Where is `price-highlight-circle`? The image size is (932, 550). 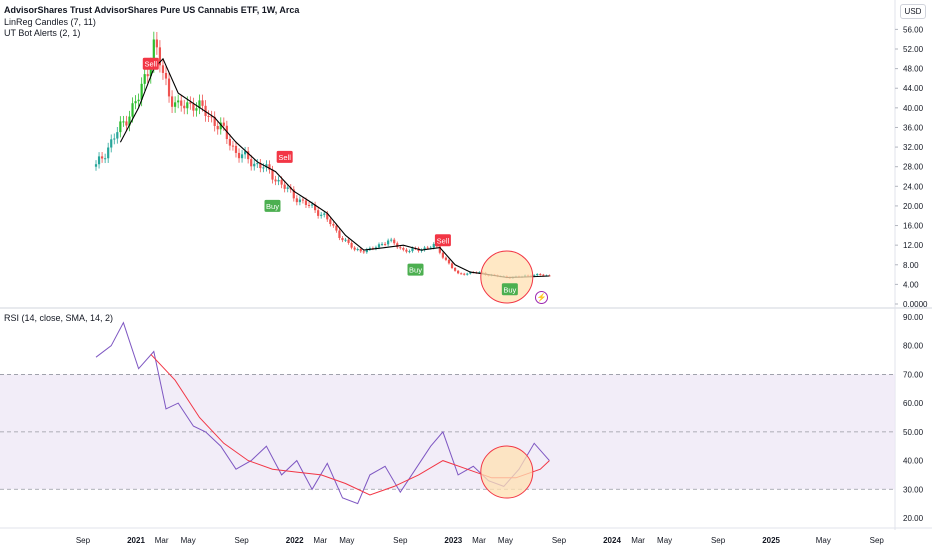 price-highlight-circle is located at coordinates (507, 277).